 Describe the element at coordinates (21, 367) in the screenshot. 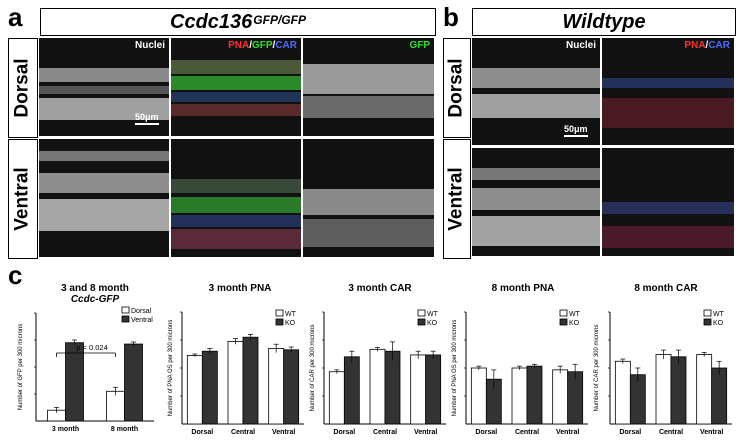

I see `y-axis-label: Number of GFP per 300 microns` at that location.